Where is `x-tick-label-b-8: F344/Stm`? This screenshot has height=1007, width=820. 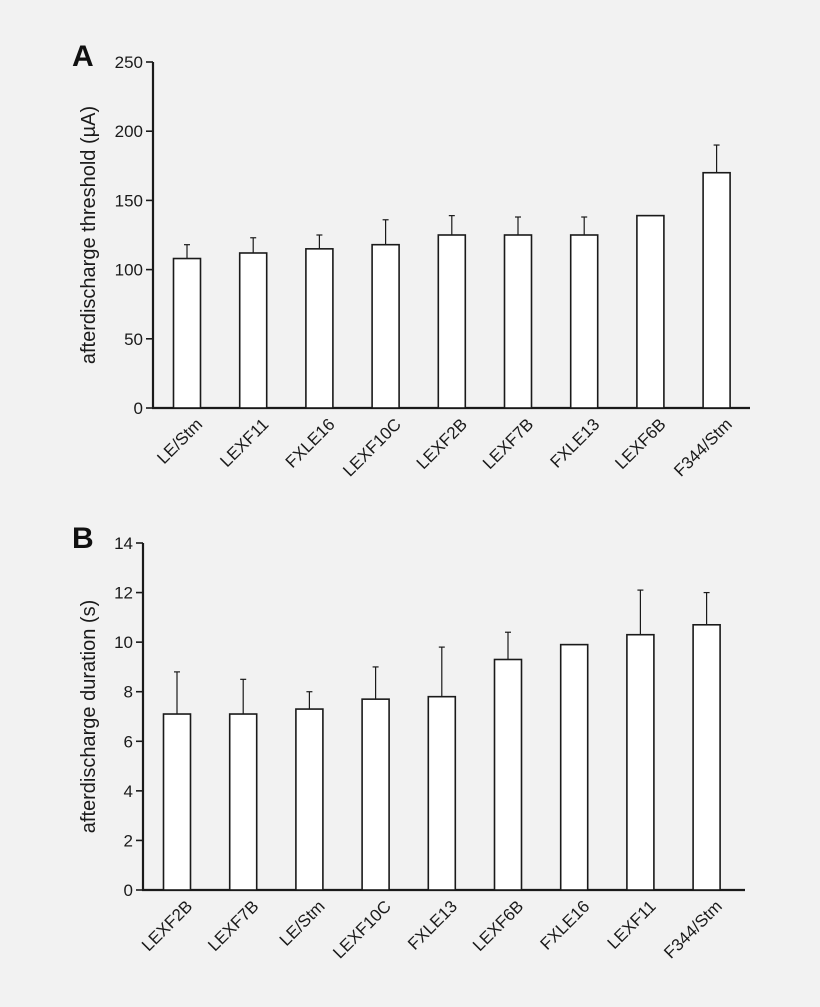
x-tick-label-b-8: F344/Stm is located at coordinates (693, 930).